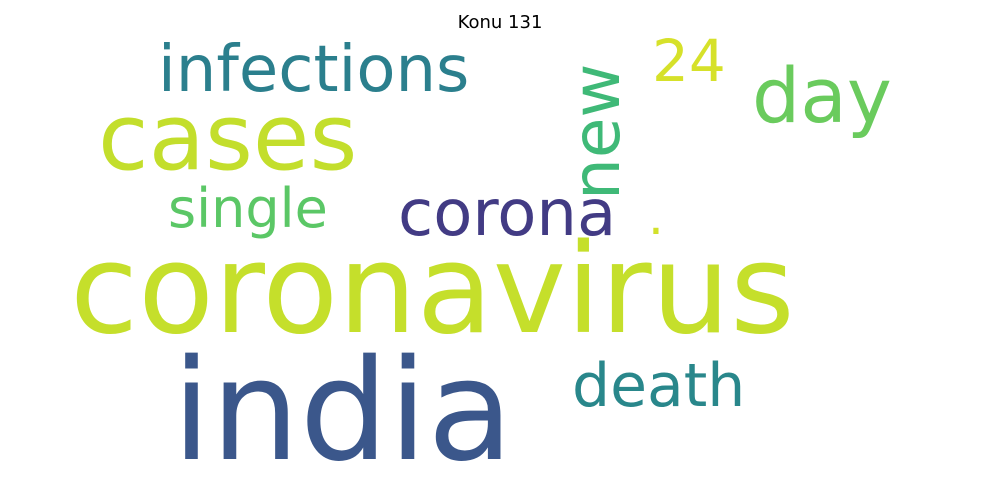 The width and height of the screenshot is (1000, 500). Describe the element at coordinates (689, 61) in the screenshot. I see `word-24: 24` at that location.